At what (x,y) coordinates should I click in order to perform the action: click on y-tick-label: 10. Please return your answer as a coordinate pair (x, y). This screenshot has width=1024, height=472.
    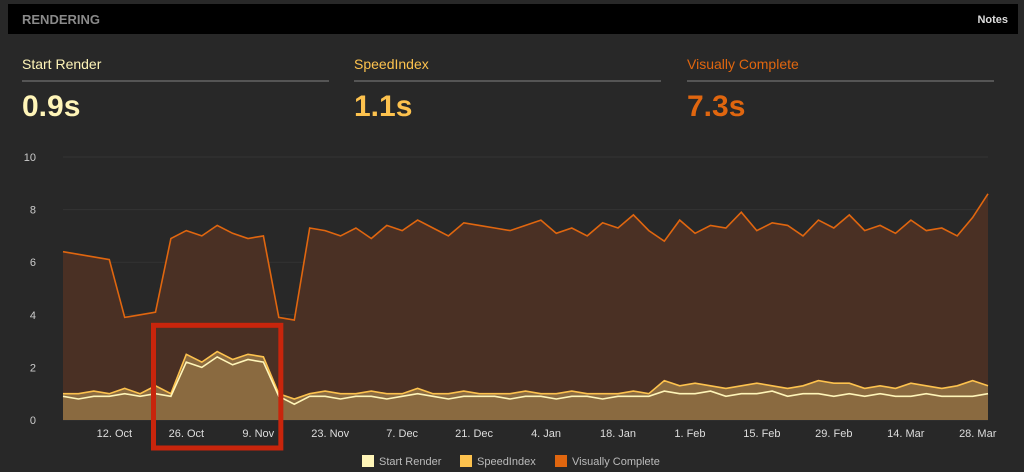
    Looking at the image, I should click on (30, 158).